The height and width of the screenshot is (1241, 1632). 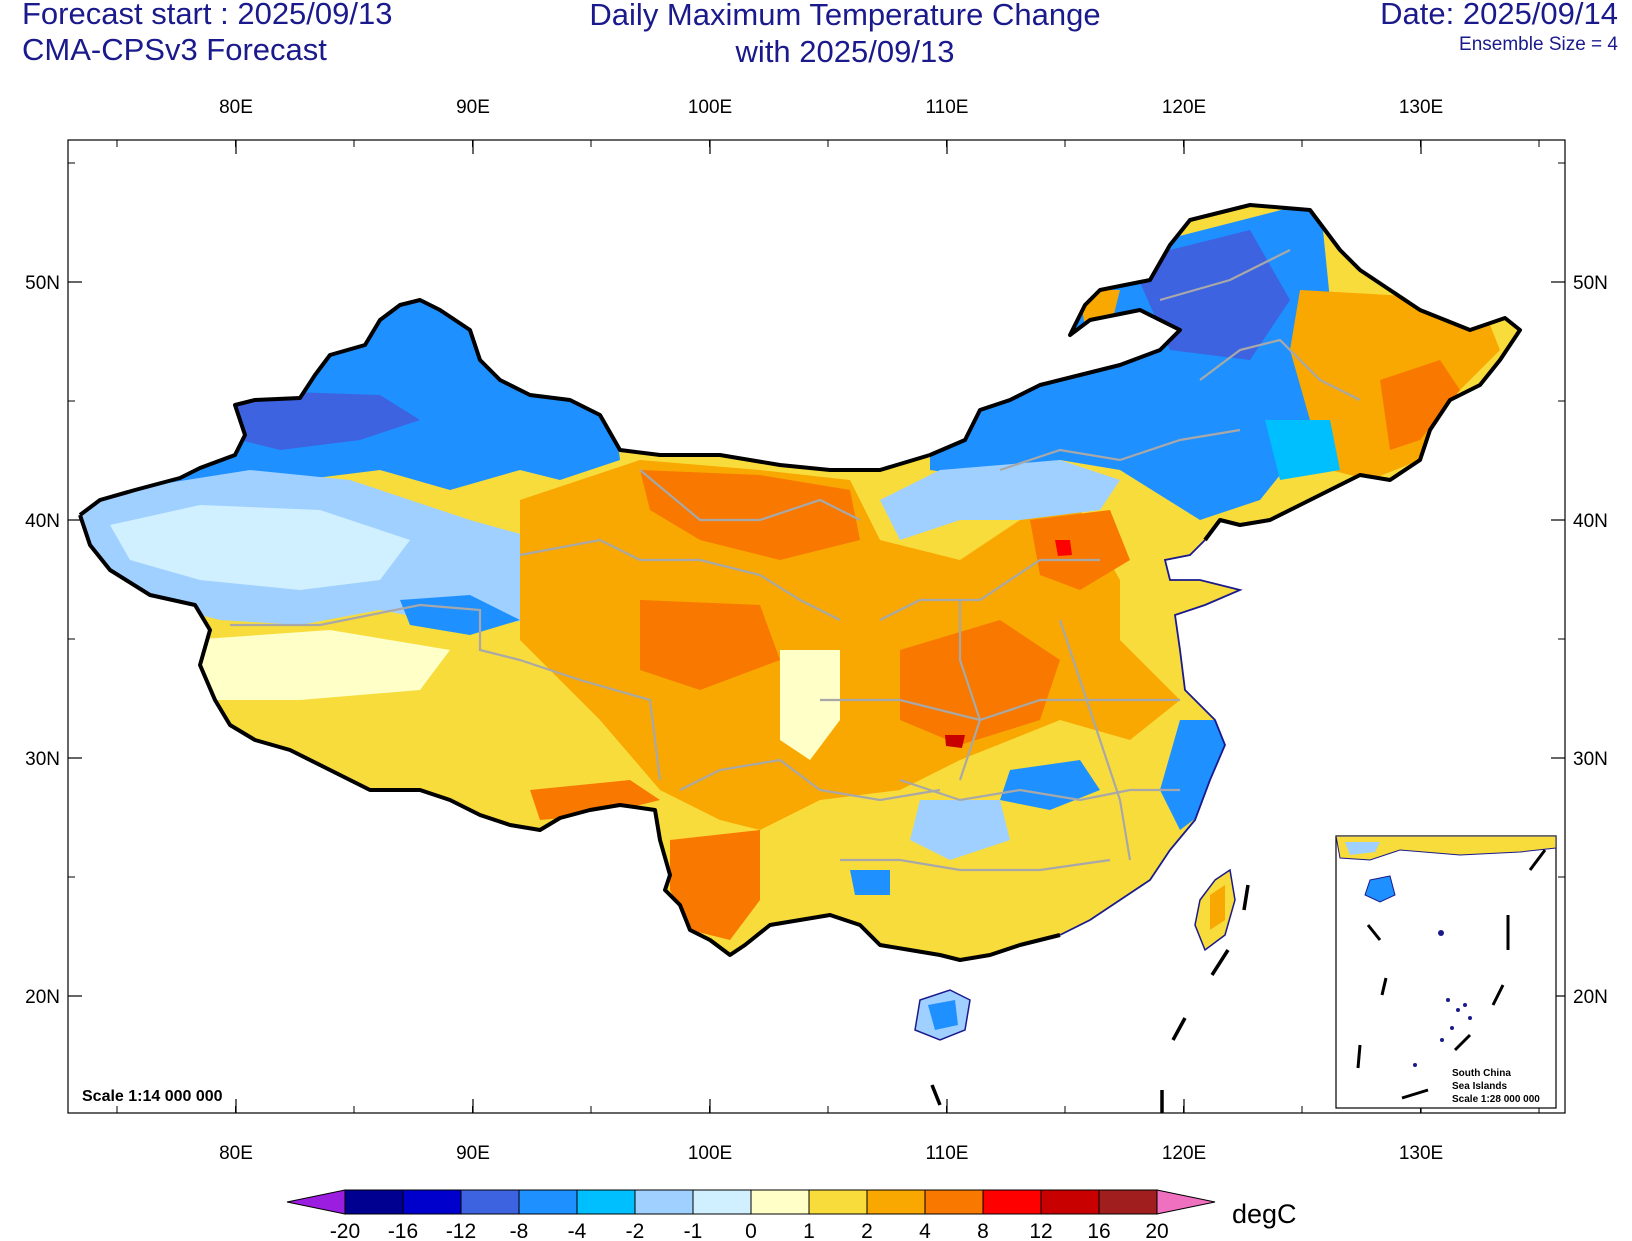 What do you see at coordinates (715, 885) in the screenshot?
I see `field-yunnan-hot` at bounding box center [715, 885].